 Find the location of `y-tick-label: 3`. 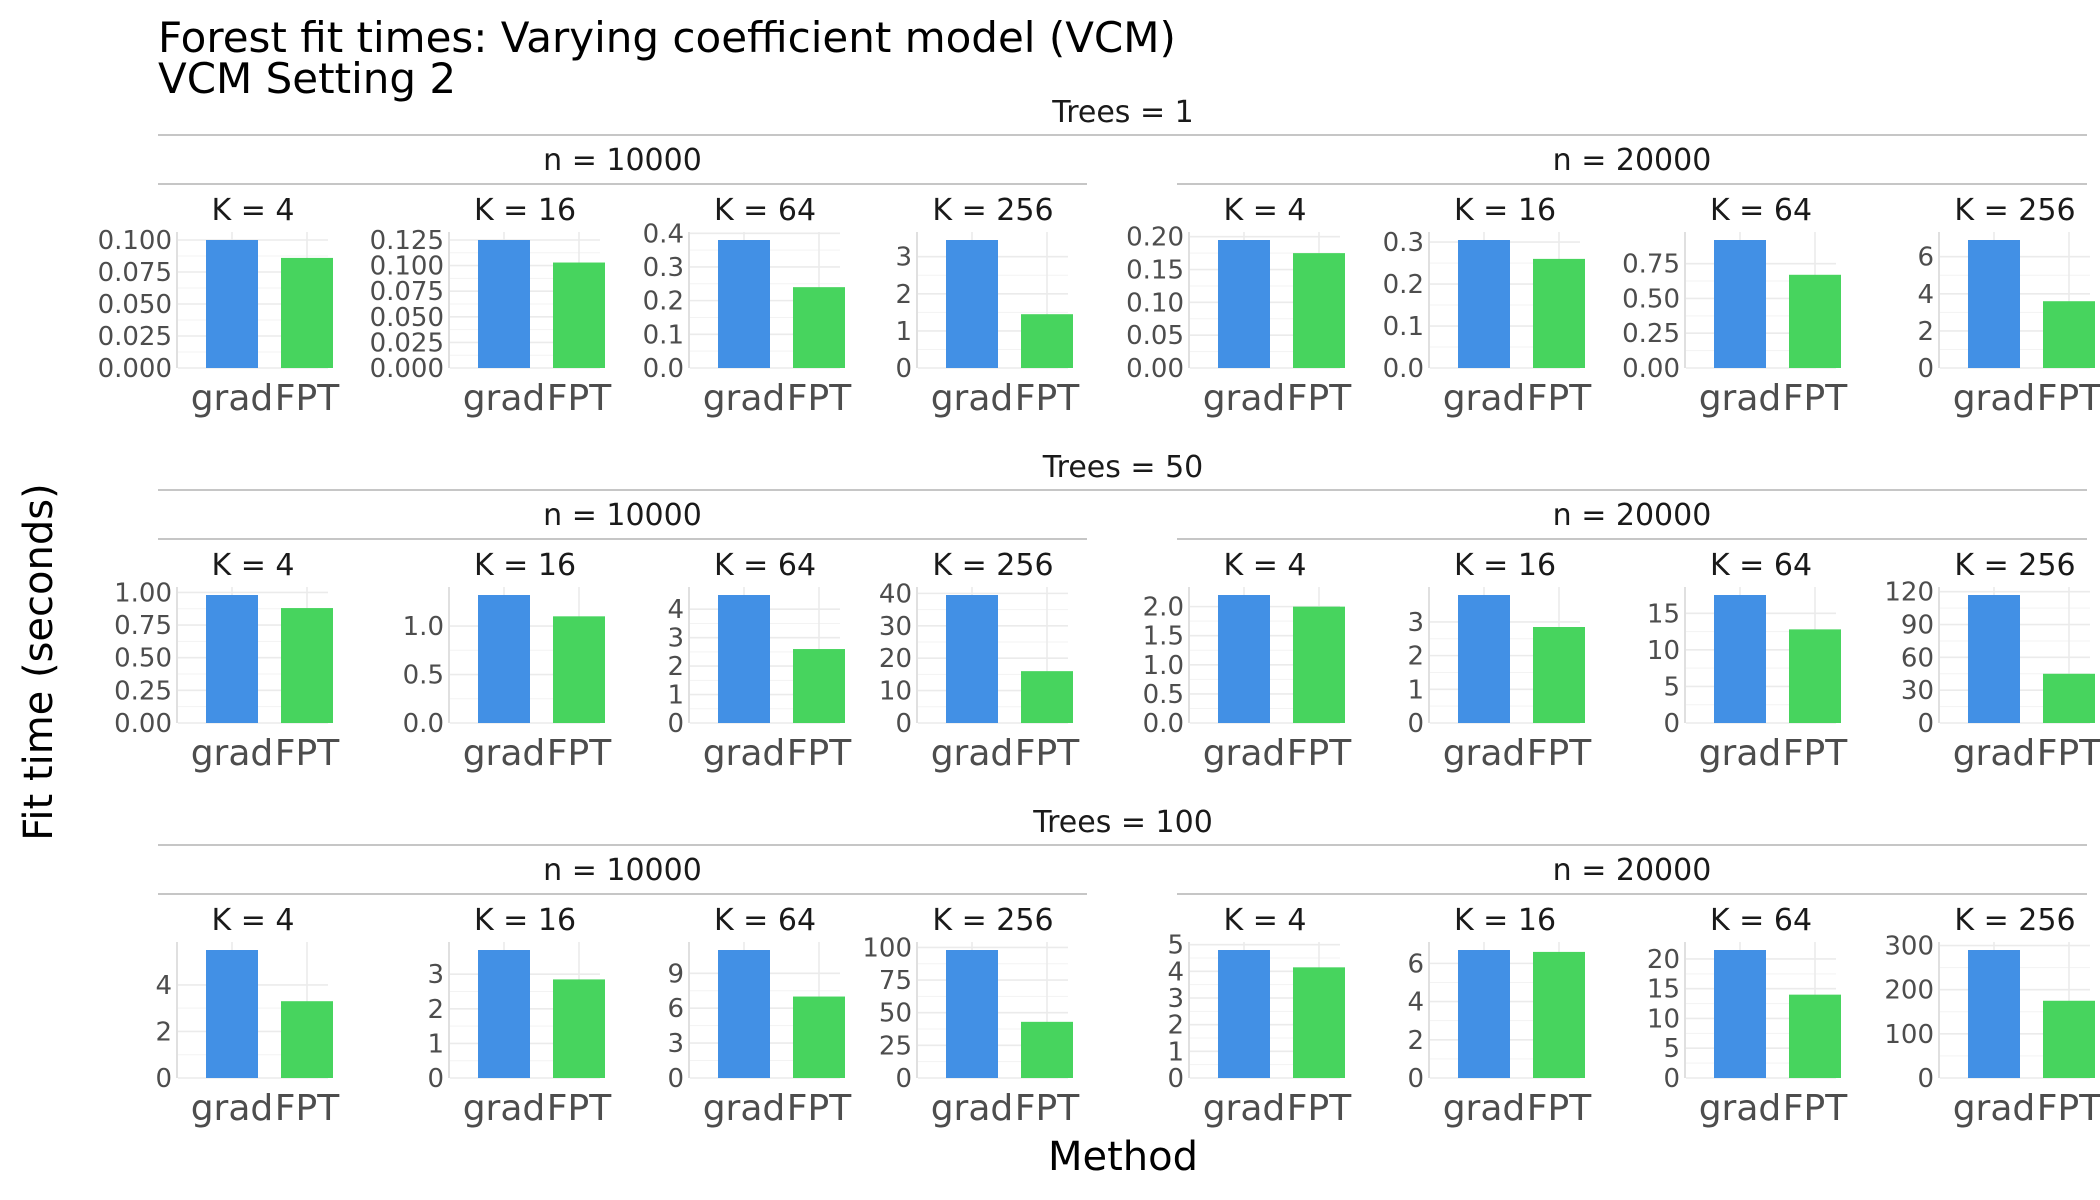

y-tick-label: 3 is located at coordinates (903, 258).